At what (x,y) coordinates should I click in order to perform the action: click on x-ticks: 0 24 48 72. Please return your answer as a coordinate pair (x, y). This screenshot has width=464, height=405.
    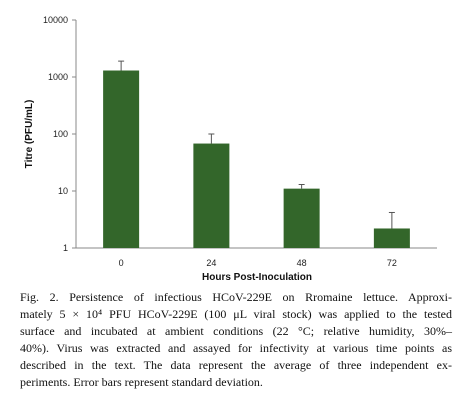
    Looking at the image, I should click on (258, 263).